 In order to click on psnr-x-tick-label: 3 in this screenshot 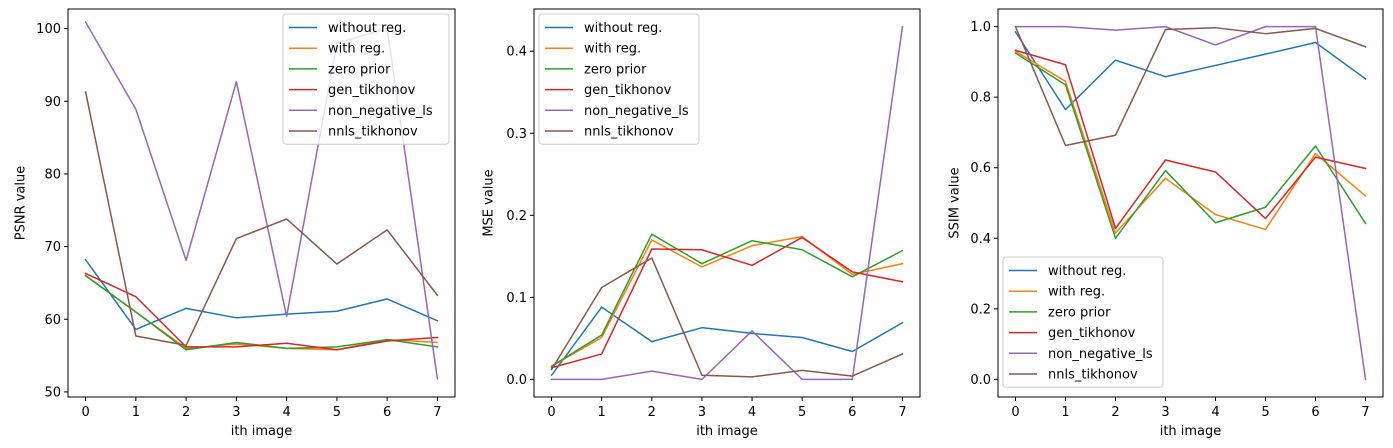, I will do `click(236, 412)`.